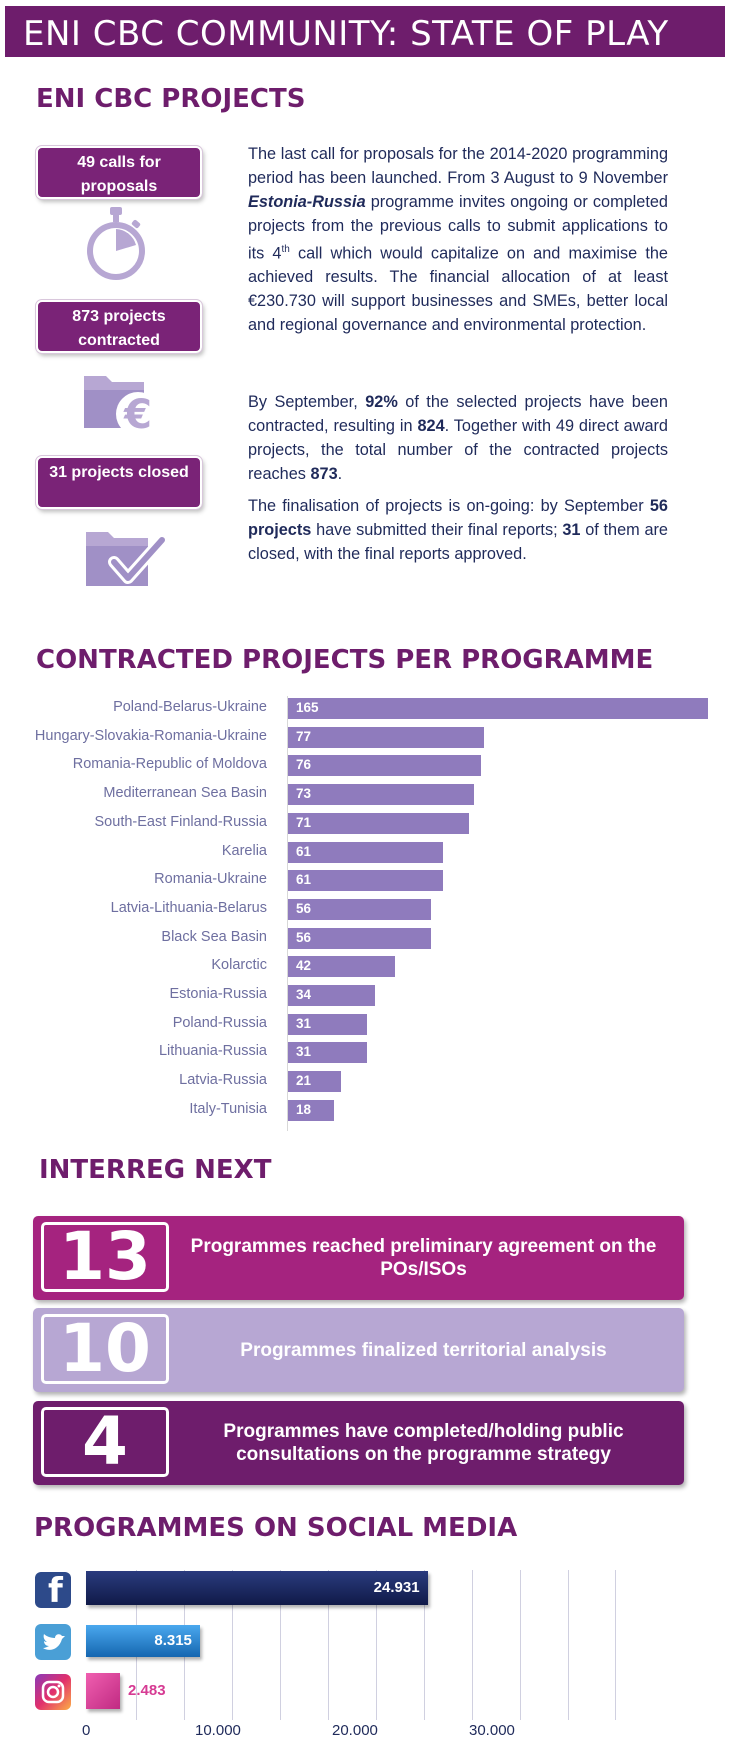  I want to click on bar-label: Mediterranean Sea Basin, so click(185, 793).